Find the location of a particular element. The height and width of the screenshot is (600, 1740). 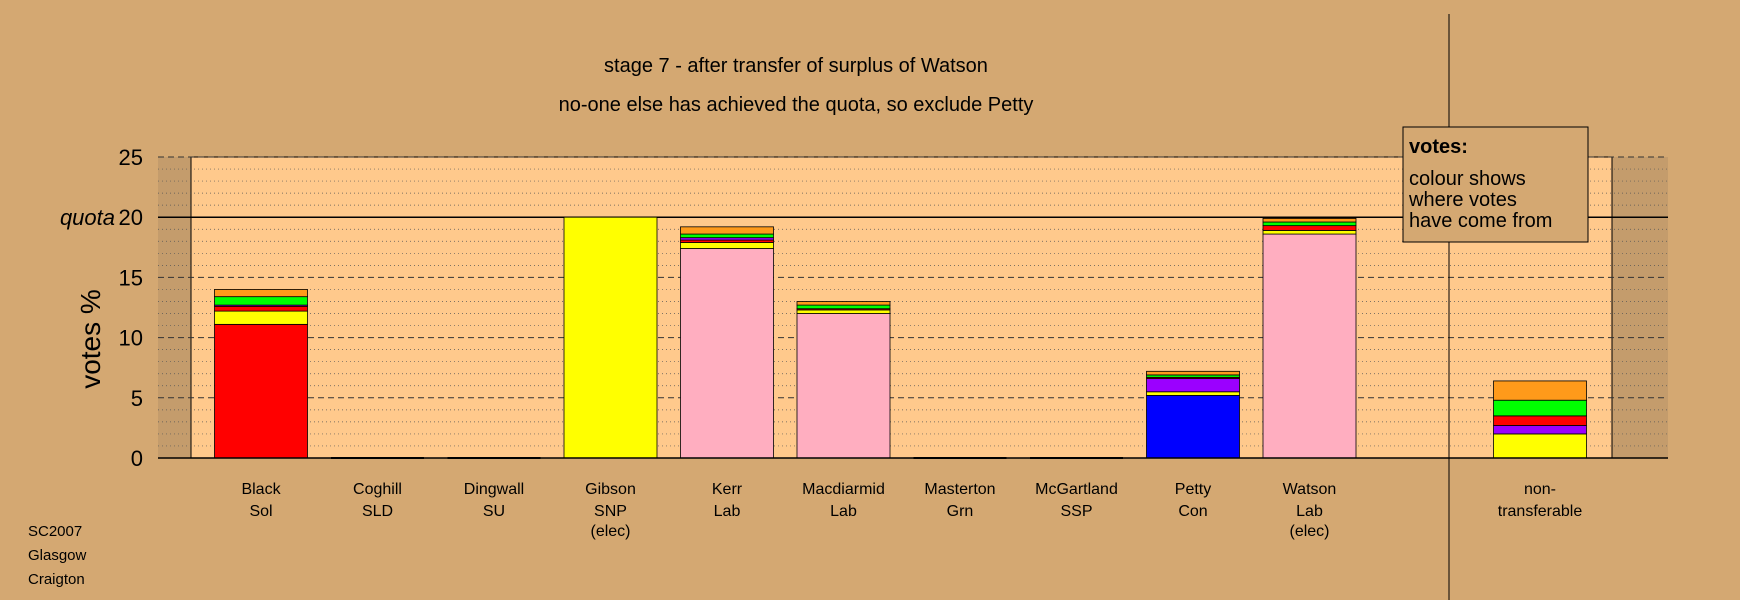

y-tick-label: 15 is located at coordinates (131, 277).